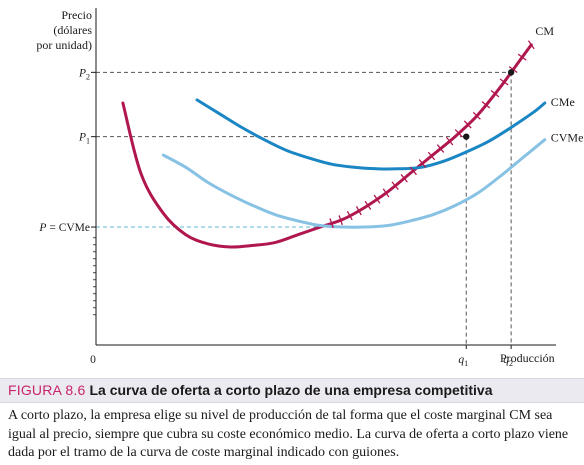  What do you see at coordinates (94, 276) in the screenshot?
I see `minor-ticks` at bounding box center [94, 276].